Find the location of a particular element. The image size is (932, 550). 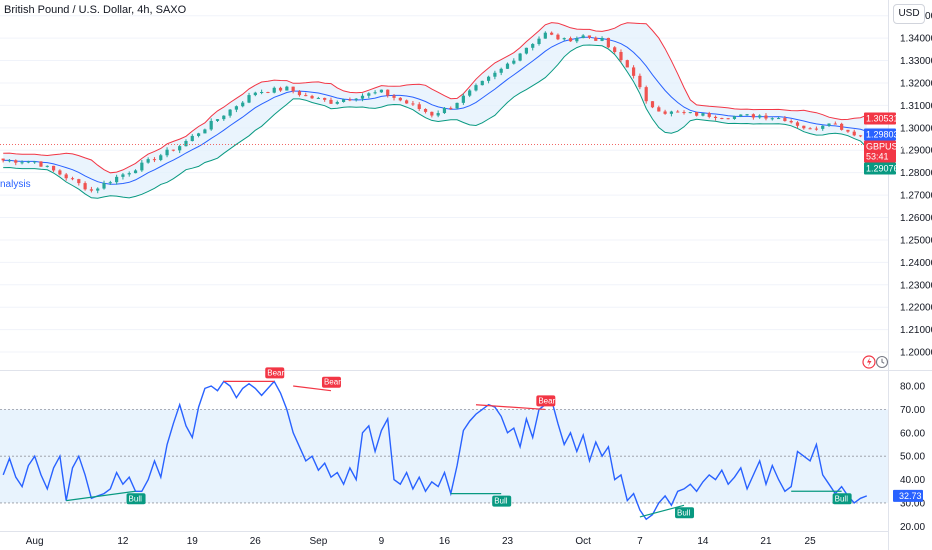

rsi-tick-label: 60.00 is located at coordinates (912, 433).